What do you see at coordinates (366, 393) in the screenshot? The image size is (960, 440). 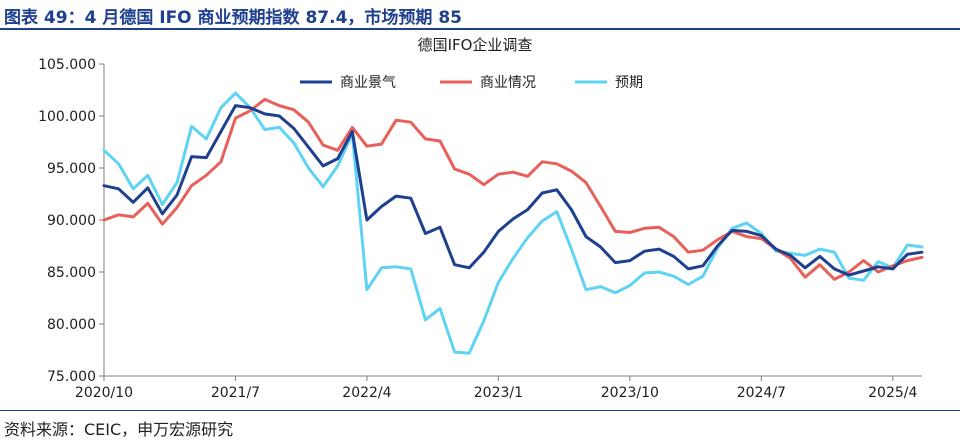 I see `x-tick-label: 2022/4` at bounding box center [366, 393].